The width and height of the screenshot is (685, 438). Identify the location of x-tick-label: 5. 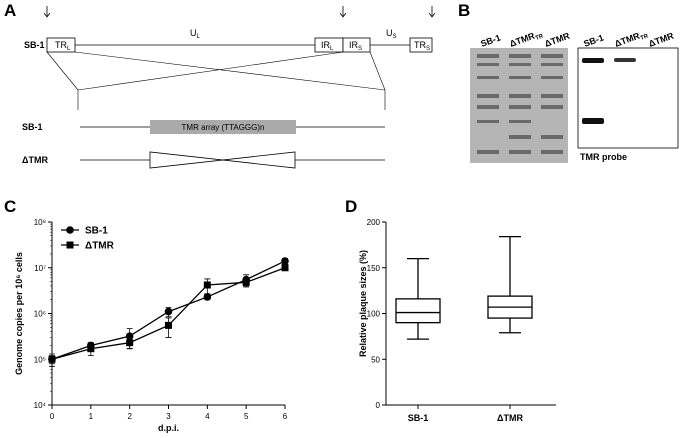
(246, 416).